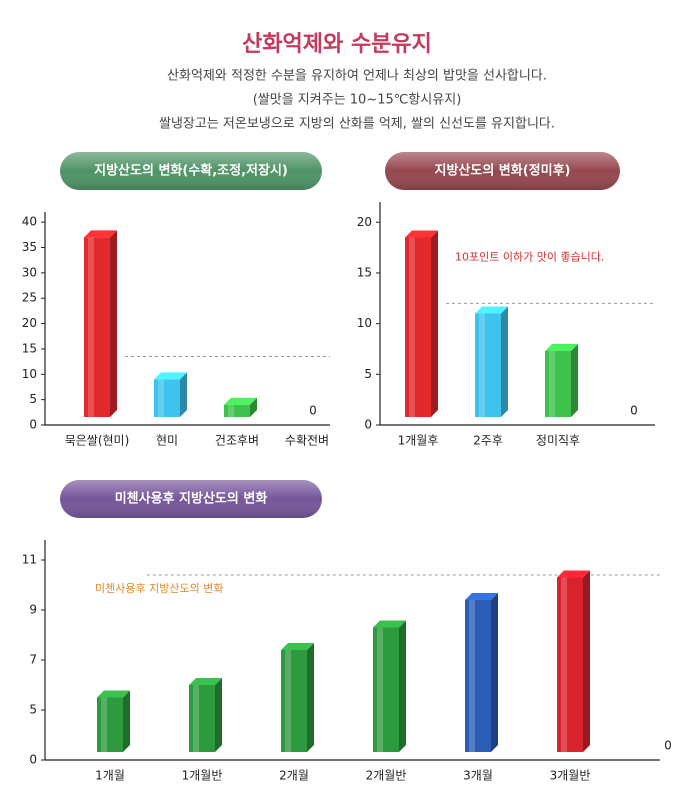 This screenshot has height=787, width=675. What do you see at coordinates (29, 298) in the screenshot?
I see `y-tick-label: 25` at bounding box center [29, 298].